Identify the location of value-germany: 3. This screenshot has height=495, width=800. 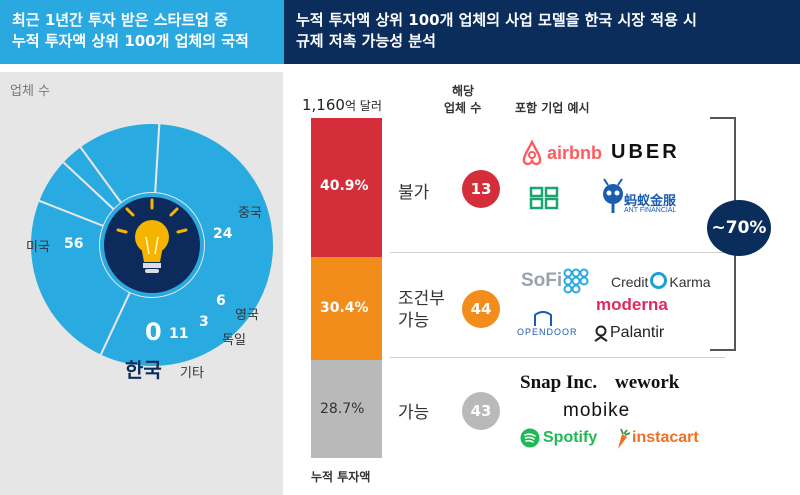
(204, 322).